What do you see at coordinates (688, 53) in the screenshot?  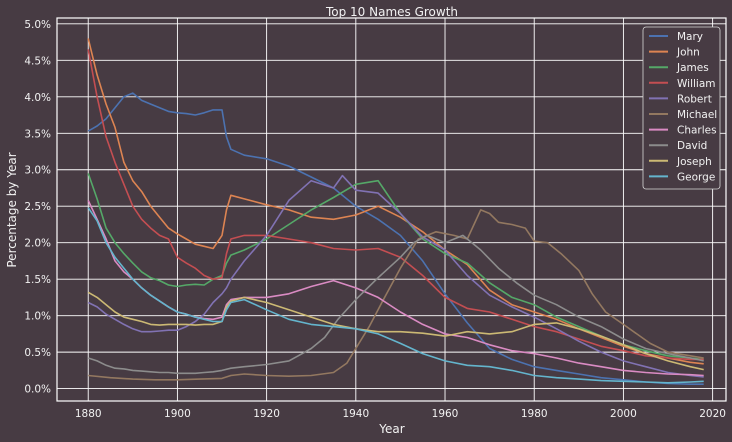 I see `legend-label-john: John` at bounding box center [688, 53].